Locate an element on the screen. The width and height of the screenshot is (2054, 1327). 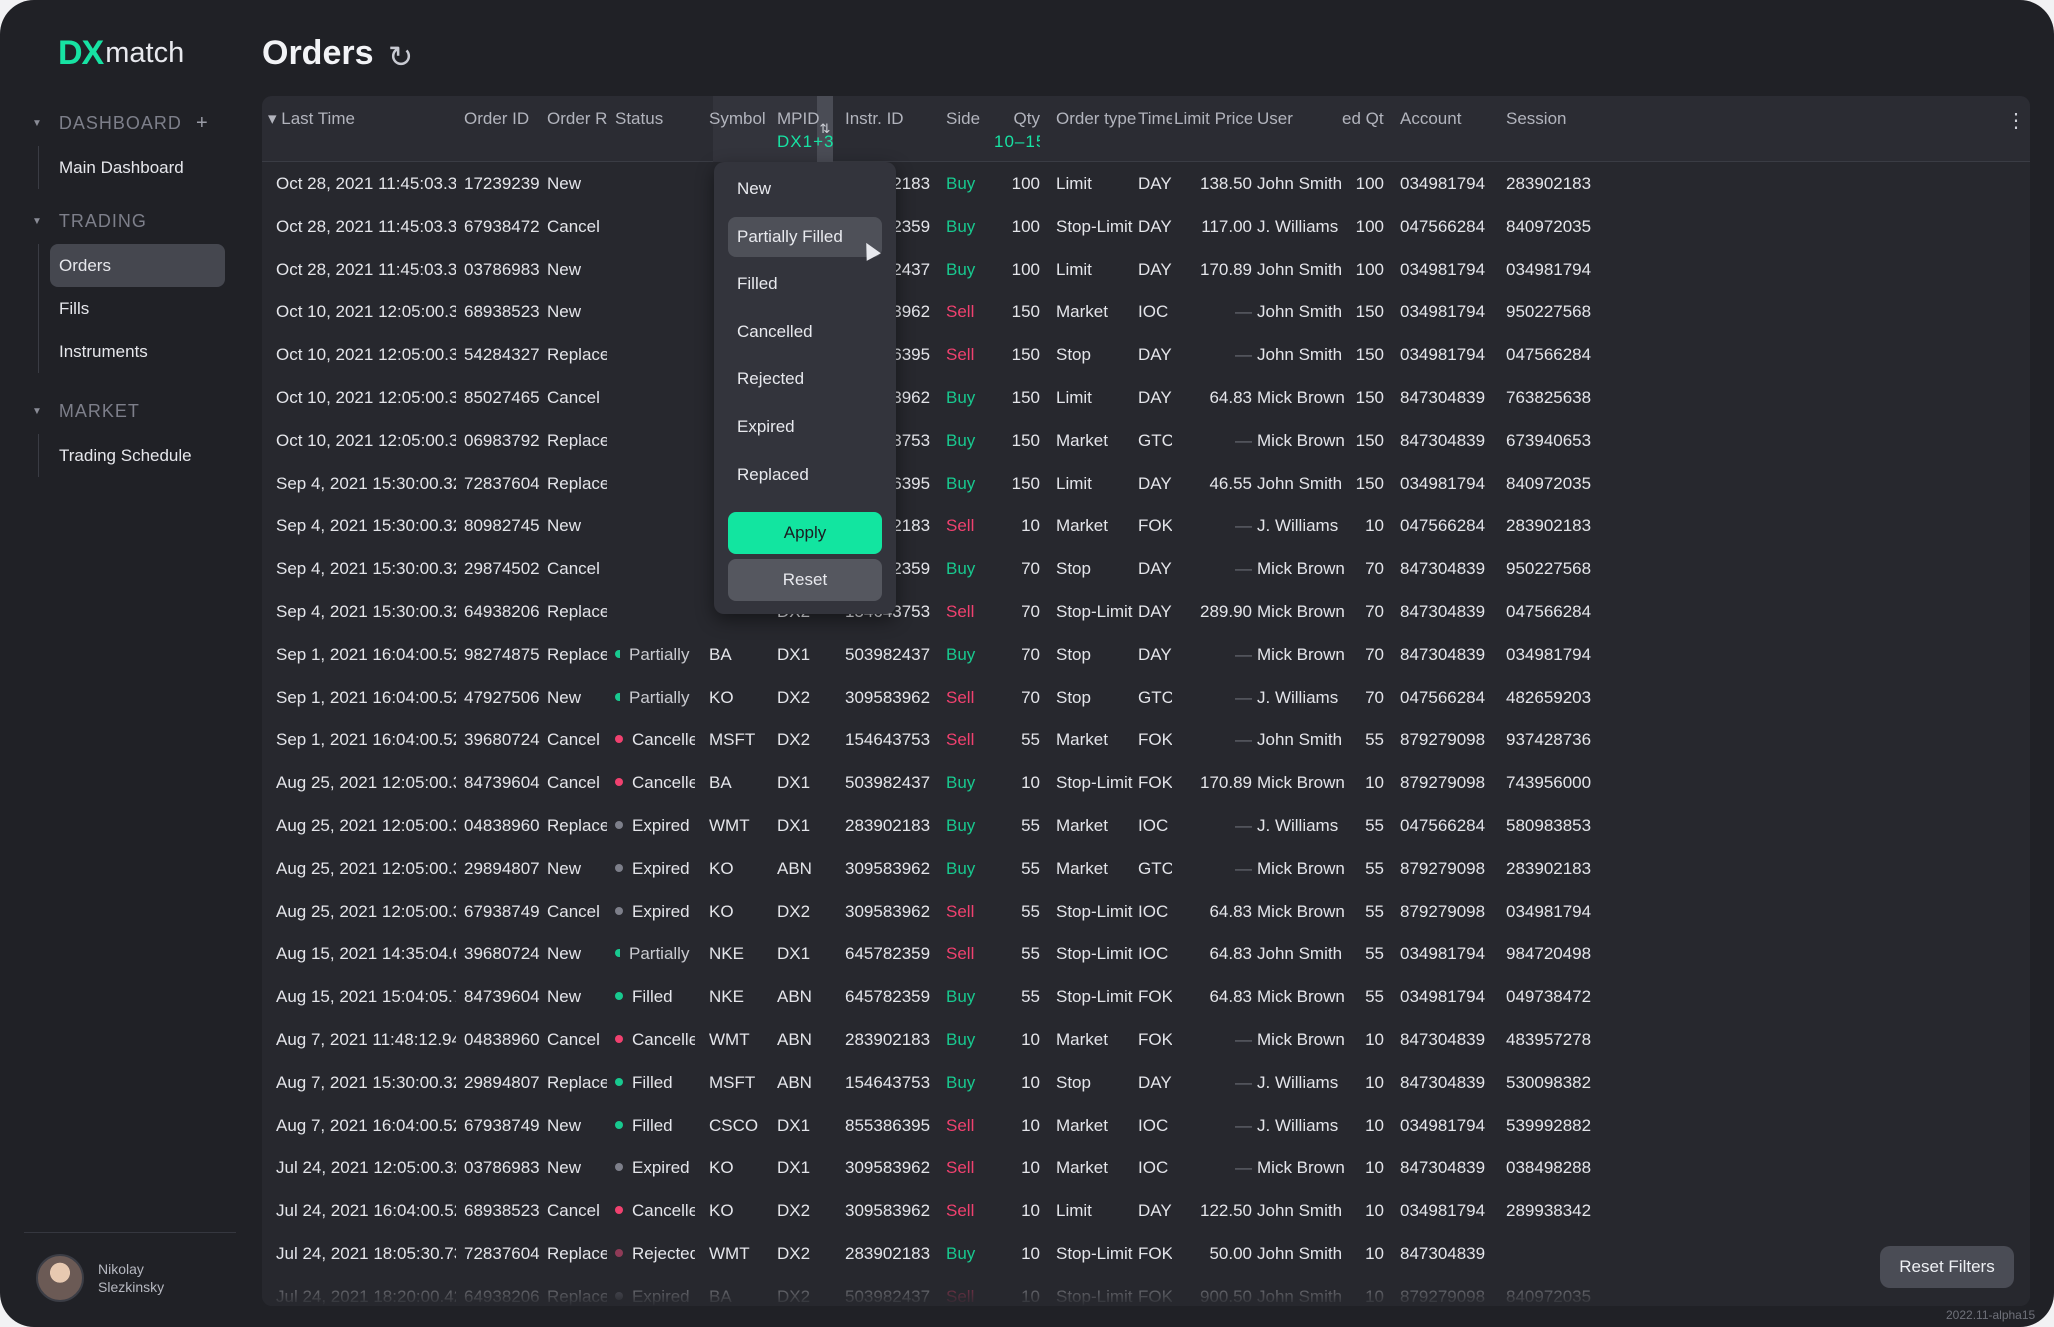
nav-group-header: ▼ DASHBOARD + is located at coordinates (112, 123).